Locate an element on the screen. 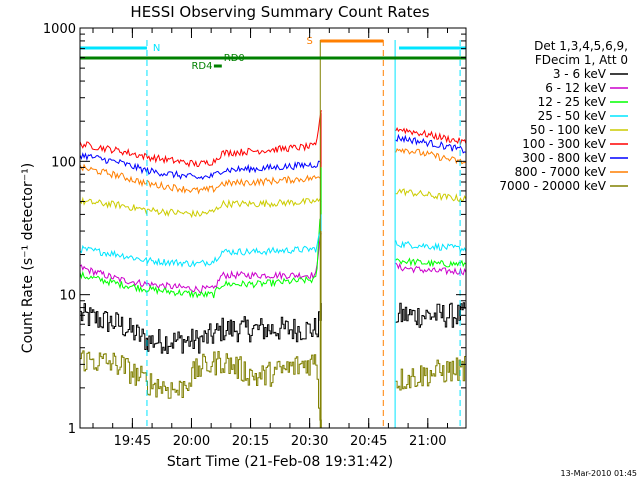 The image size is (640, 480). legend-entry-label: 25 - 50 keV is located at coordinates (572, 116).